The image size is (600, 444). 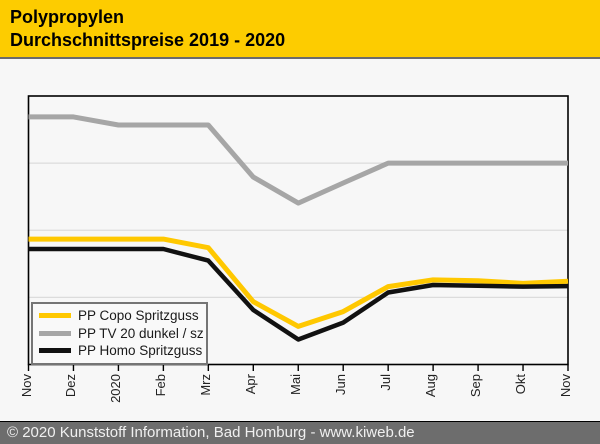 I want to click on legend-color-swatch-black, so click(x=55, y=351).